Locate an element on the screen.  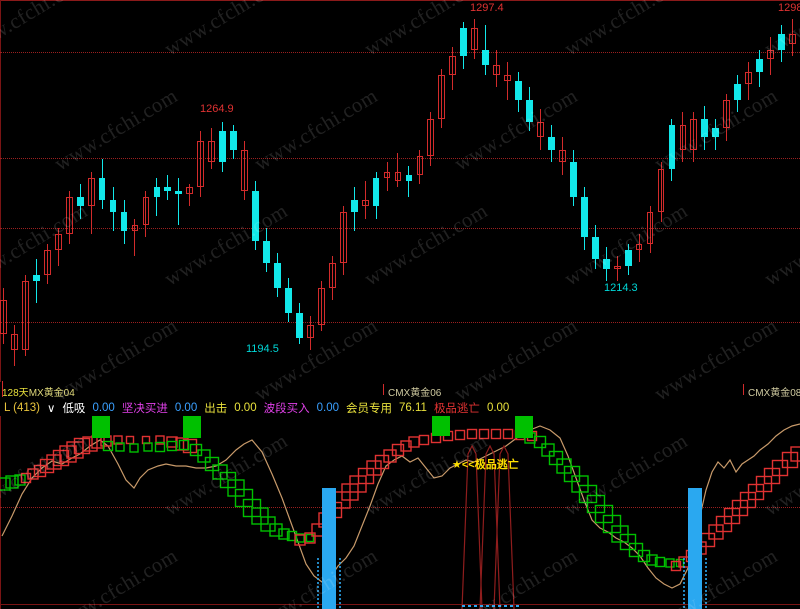
chevron-down-icon: ∨ is located at coordinates (51, 408).